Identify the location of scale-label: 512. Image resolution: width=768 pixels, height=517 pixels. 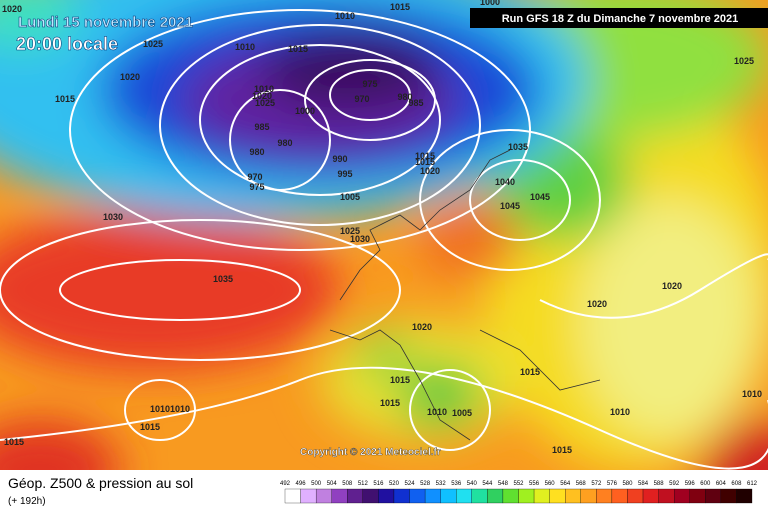
(363, 484).